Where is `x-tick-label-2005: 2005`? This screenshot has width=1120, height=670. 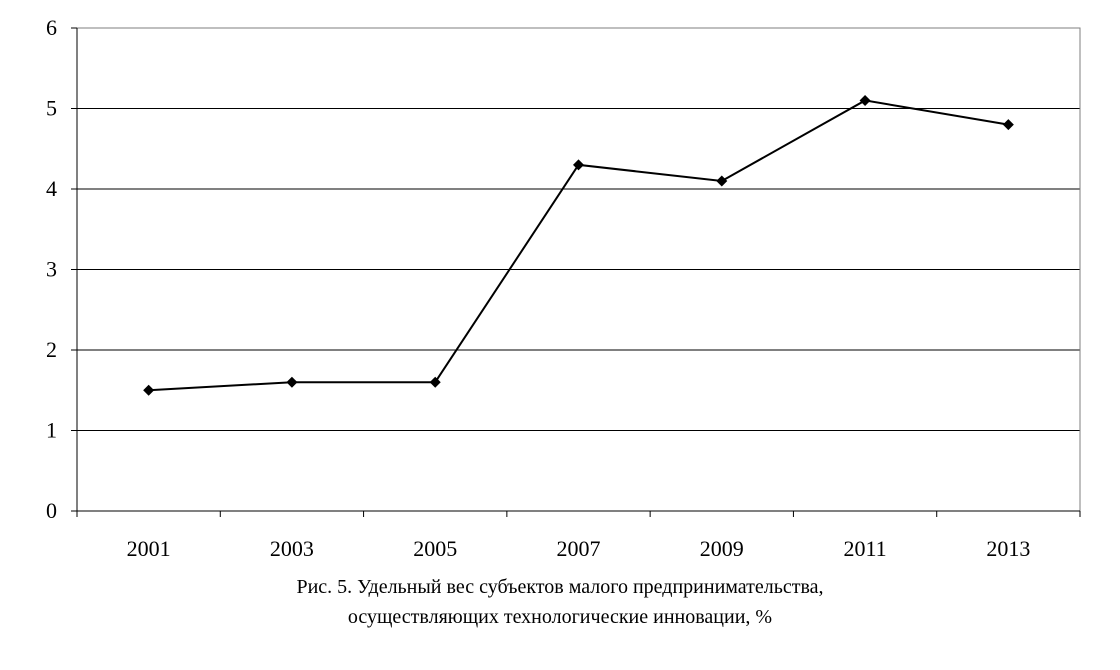 x-tick-label-2005: 2005 is located at coordinates (435, 548).